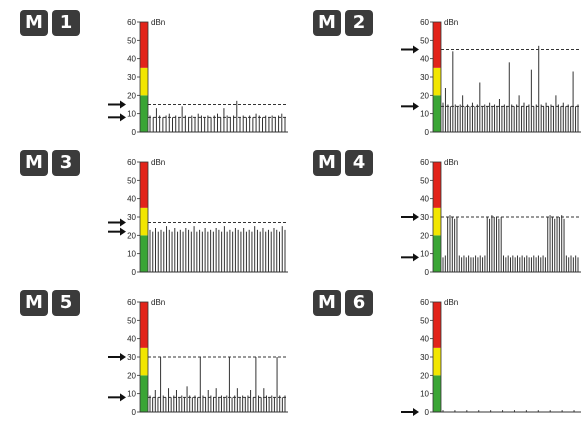 This screenshot has height=428, width=587. What do you see at coordinates (198, 217) in the screenshot?
I see `chart-m3: 0 10 20 30 40 50 60 dBn` at bounding box center [198, 217].